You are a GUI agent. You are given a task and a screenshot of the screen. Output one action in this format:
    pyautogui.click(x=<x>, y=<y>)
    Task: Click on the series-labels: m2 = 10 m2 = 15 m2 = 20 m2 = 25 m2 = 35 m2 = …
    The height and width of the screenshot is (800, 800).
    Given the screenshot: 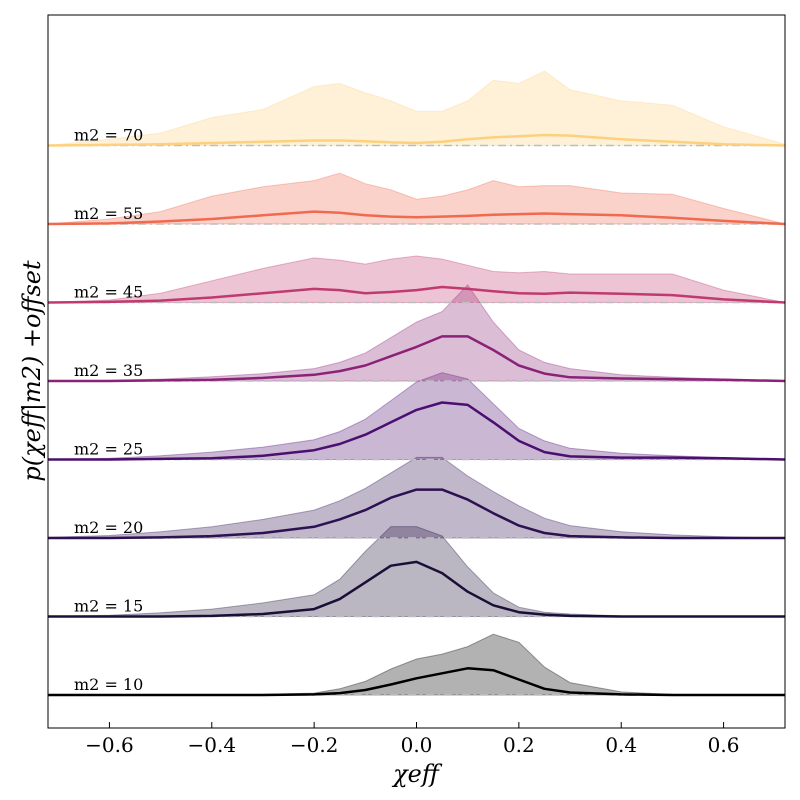 What is the action you would take?
    pyautogui.click(x=108, y=410)
    